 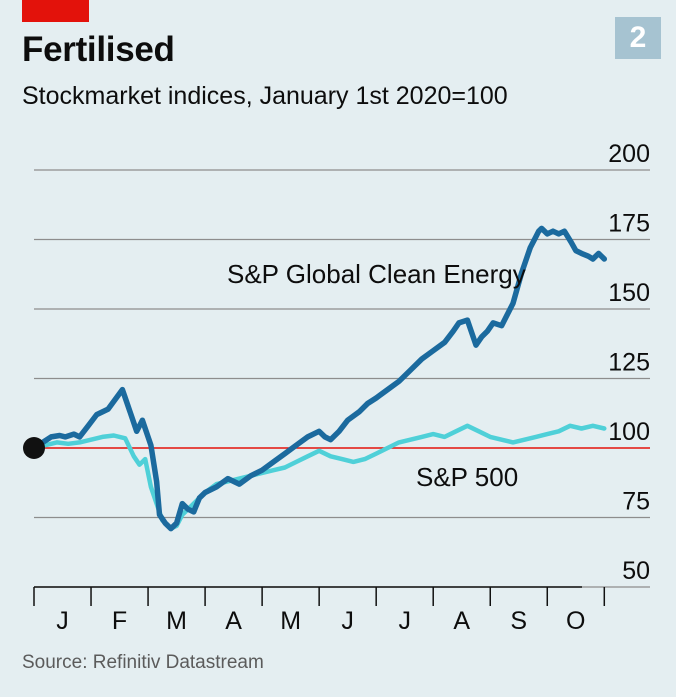 What do you see at coordinates (575, 621) in the screenshot?
I see `x-tick-label-10: O` at bounding box center [575, 621].